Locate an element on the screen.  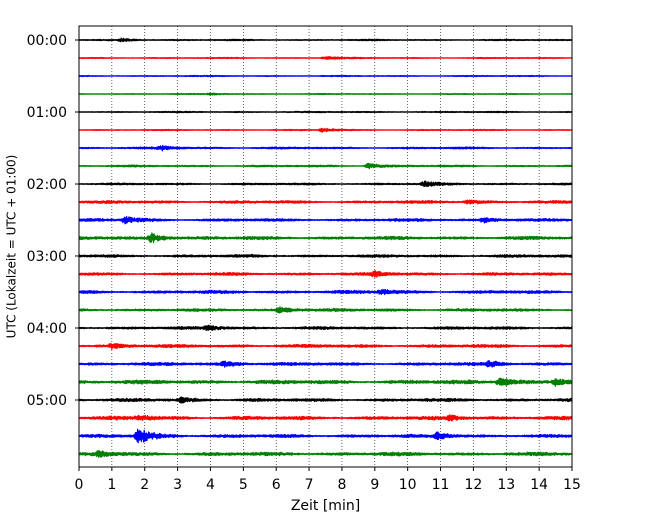
x-tick-label: 9 is located at coordinates (374, 485).